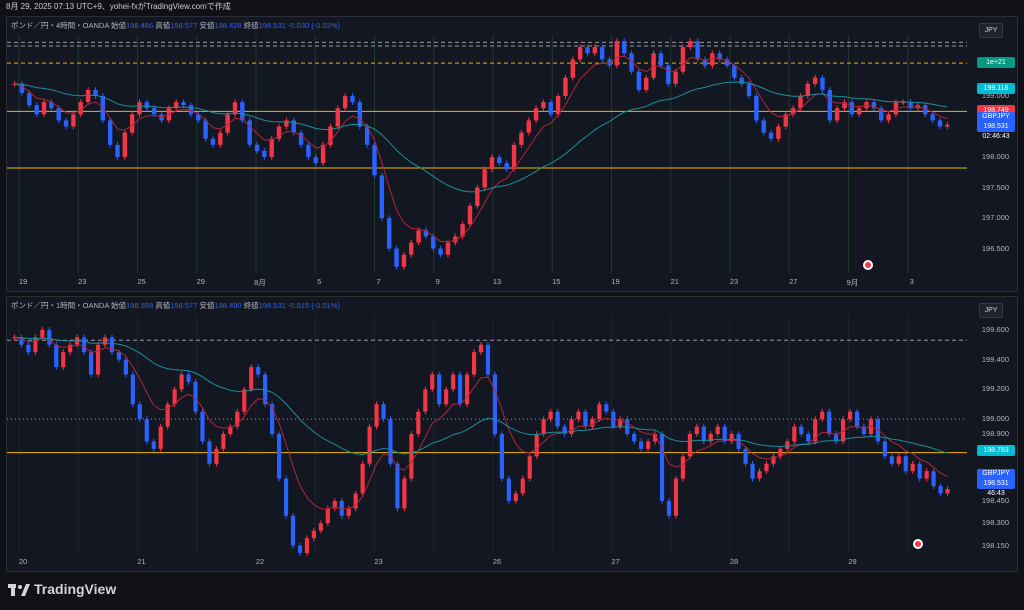 The image size is (1024, 610). What do you see at coordinates (996, 63) in the screenshot?
I see `price-badge: 1e+21` at bounding box center [996, 63].